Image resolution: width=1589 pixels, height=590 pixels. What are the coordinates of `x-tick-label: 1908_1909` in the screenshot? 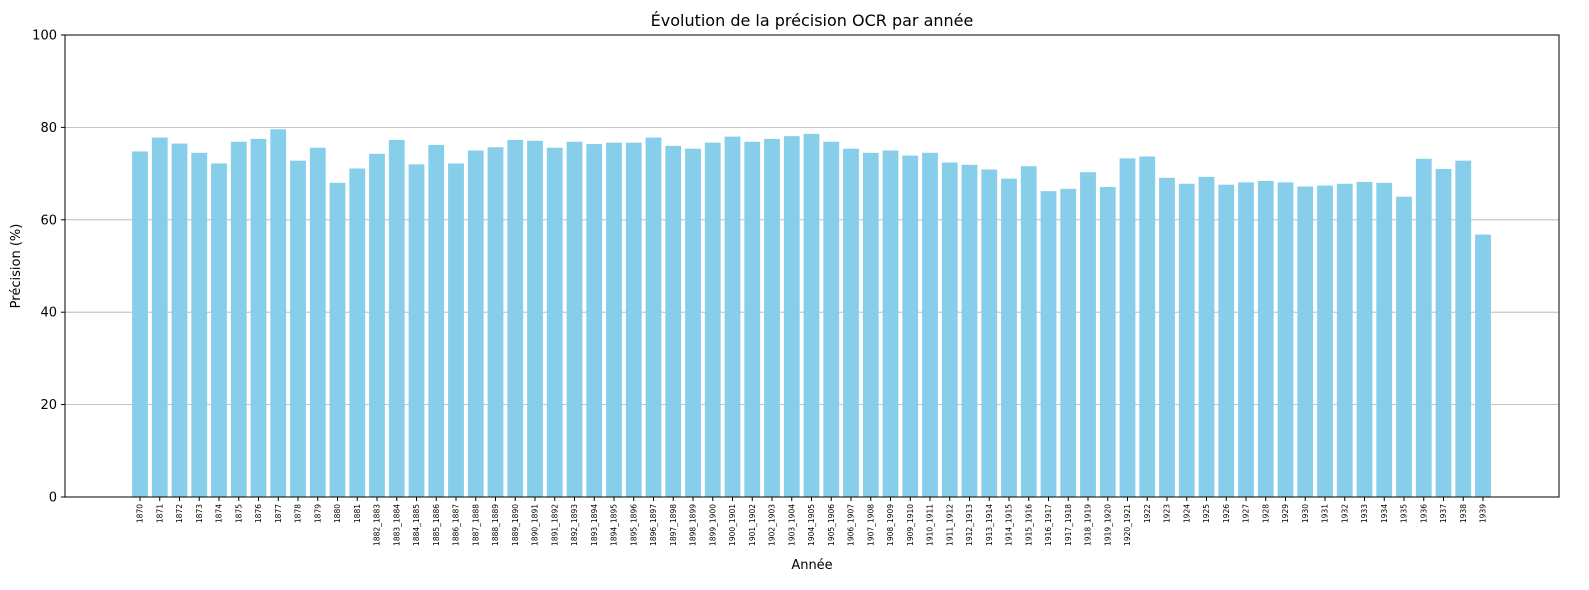 It's located at (890, 525).